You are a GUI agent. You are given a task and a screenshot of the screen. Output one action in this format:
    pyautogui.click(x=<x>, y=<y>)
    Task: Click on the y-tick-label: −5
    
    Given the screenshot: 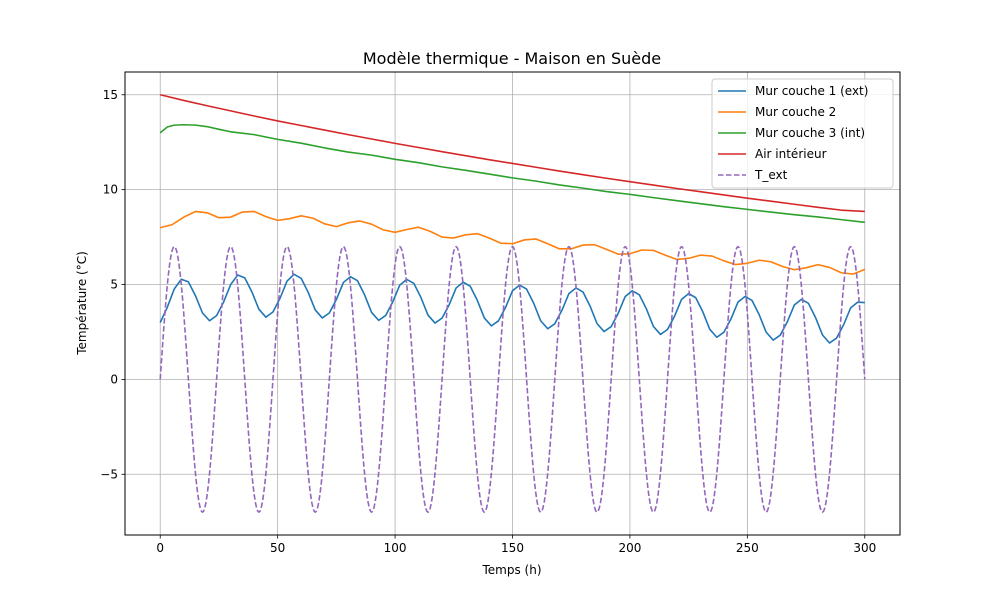 What is the action you would take?
    pyautogui.click(x=109, y=474)
    